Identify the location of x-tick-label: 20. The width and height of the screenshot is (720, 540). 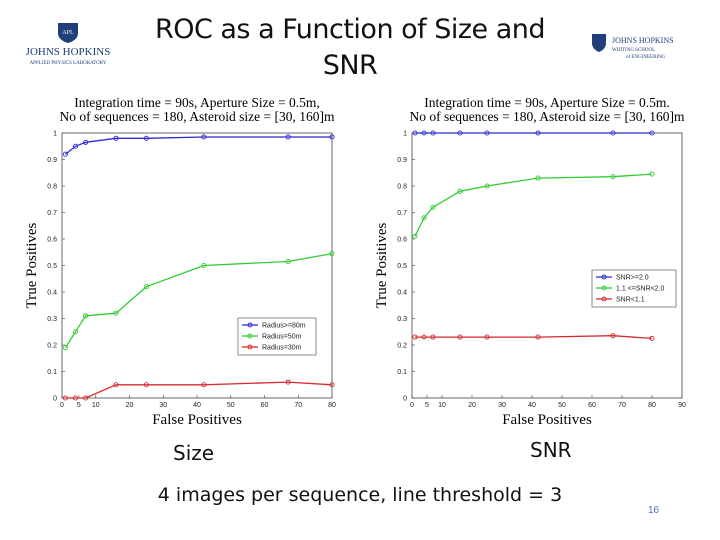
(472, 405).